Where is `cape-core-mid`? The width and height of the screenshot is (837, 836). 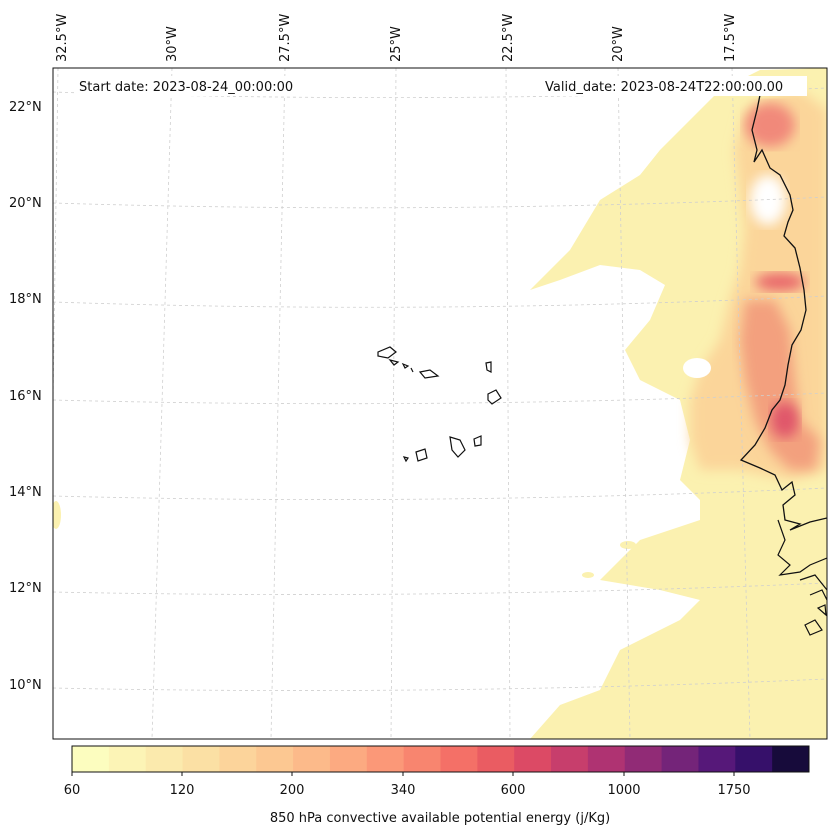 cape-core-mid is located at coordinates (780, 282).